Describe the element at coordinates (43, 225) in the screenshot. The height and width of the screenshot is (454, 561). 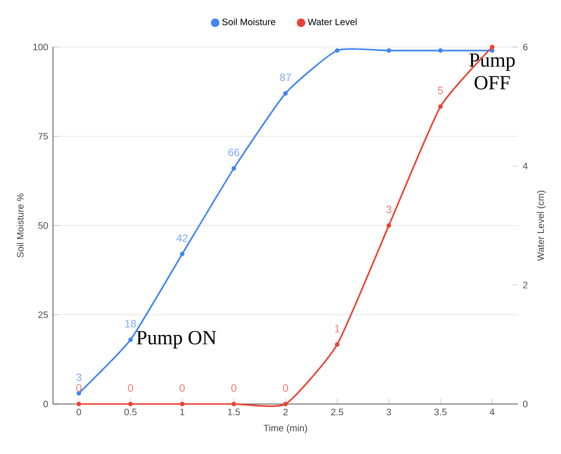
I see `y-tick-label: 50` at that location.